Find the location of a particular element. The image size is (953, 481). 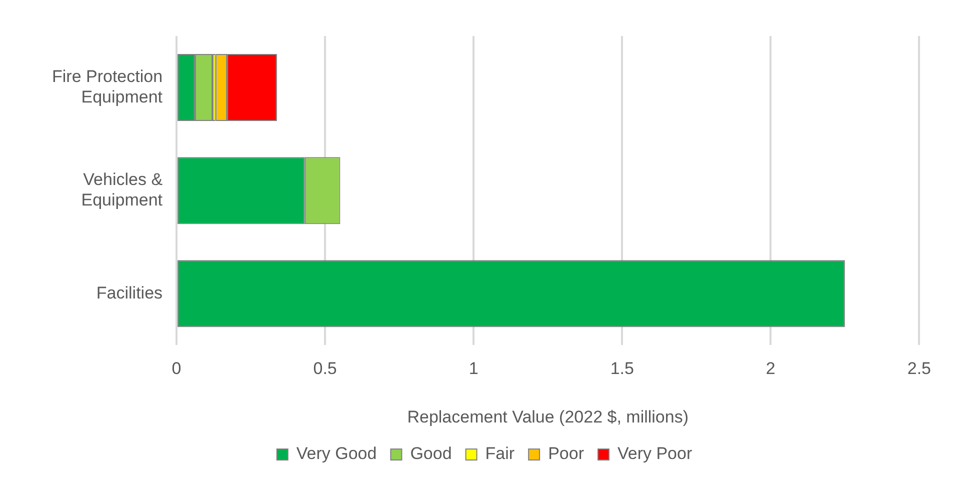

x-tick-label: 0 is located at coordinates (177, 368).